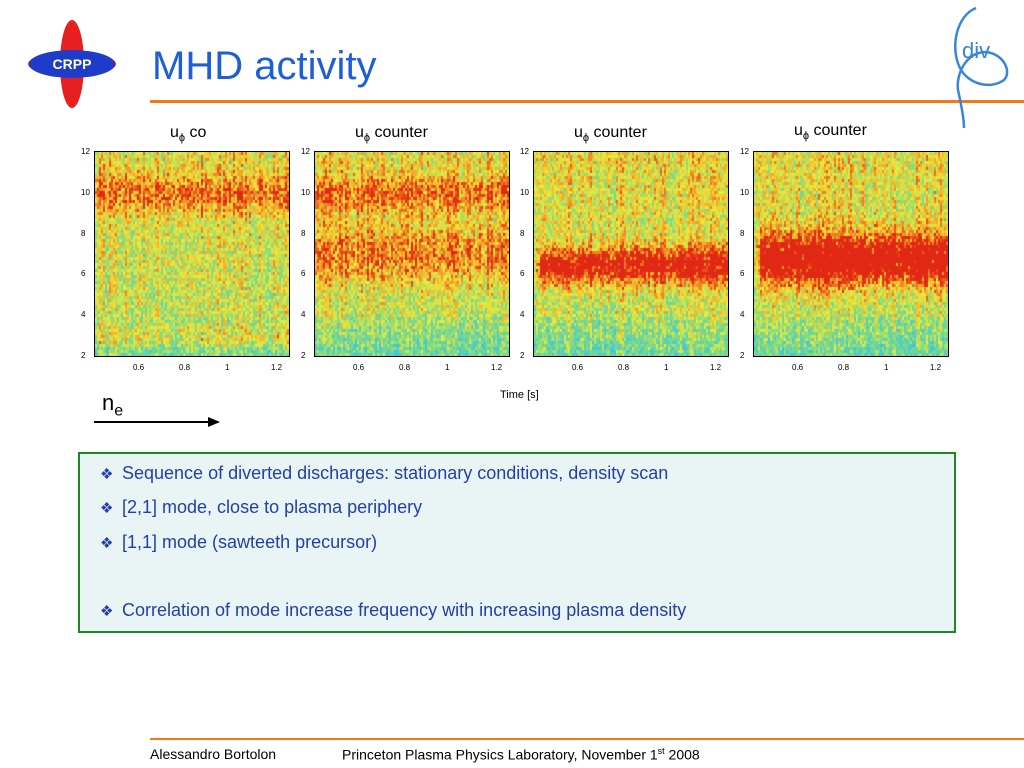 The image size is (1024, 768). I want to click on footer-year: 2008, so click(682, 754).